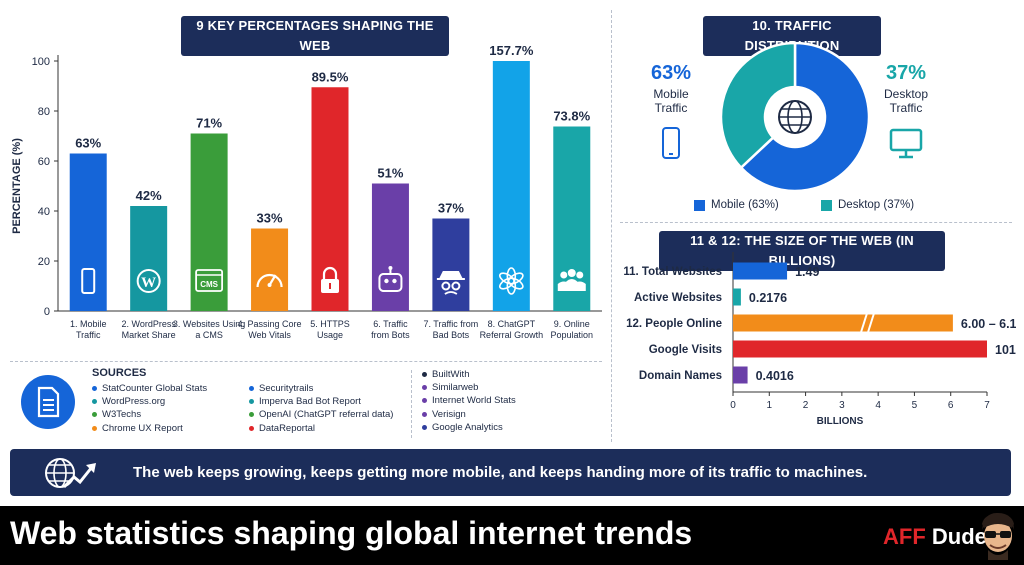 The height and width of the screenshot is (565, 1024). I want to click on y-tick-label: 20, so click(44, 262).